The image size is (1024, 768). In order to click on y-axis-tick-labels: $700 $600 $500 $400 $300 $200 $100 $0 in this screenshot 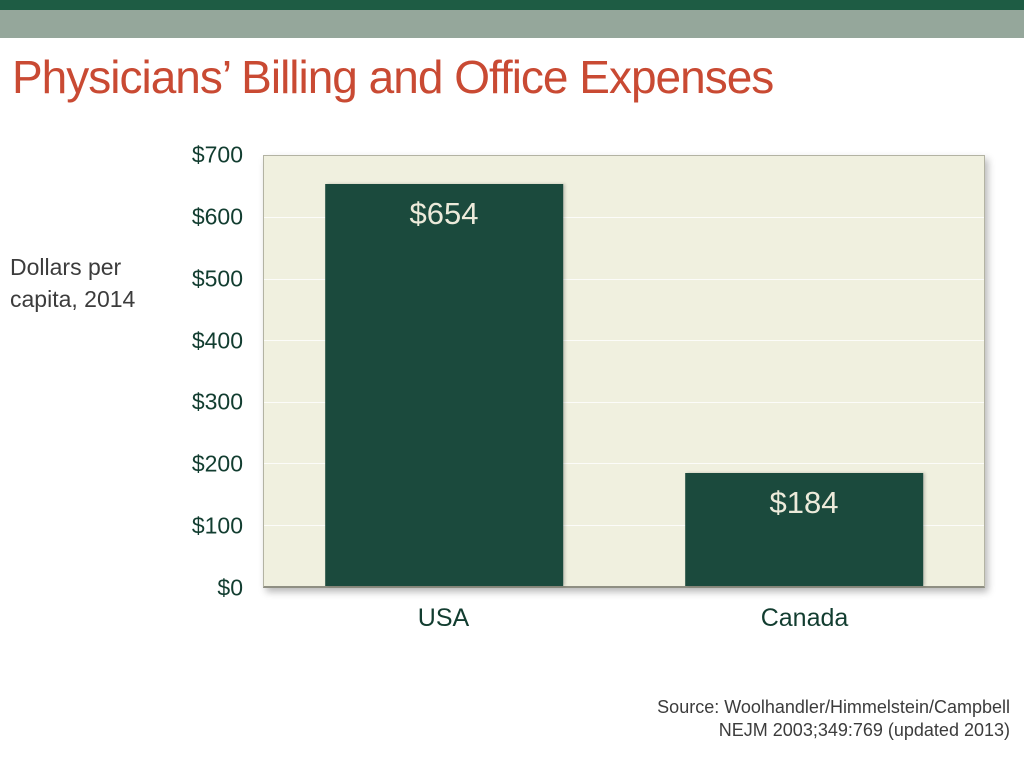, I will do `click(213, 371)`.